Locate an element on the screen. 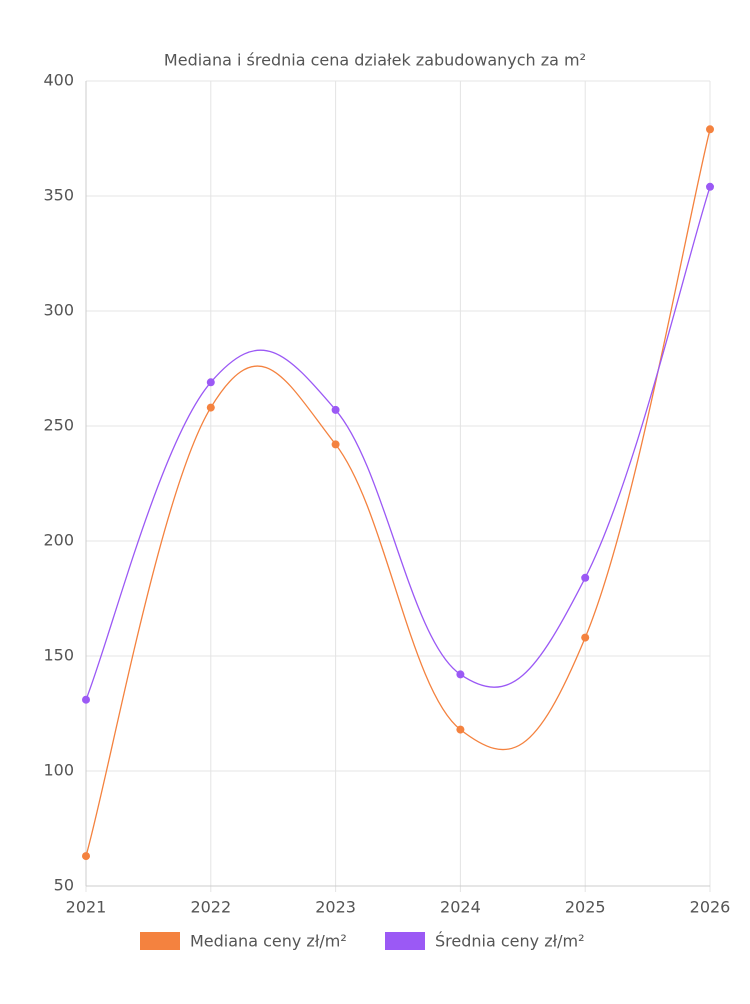  x-tick-label: 2023 is located at coordinates (335, 907).